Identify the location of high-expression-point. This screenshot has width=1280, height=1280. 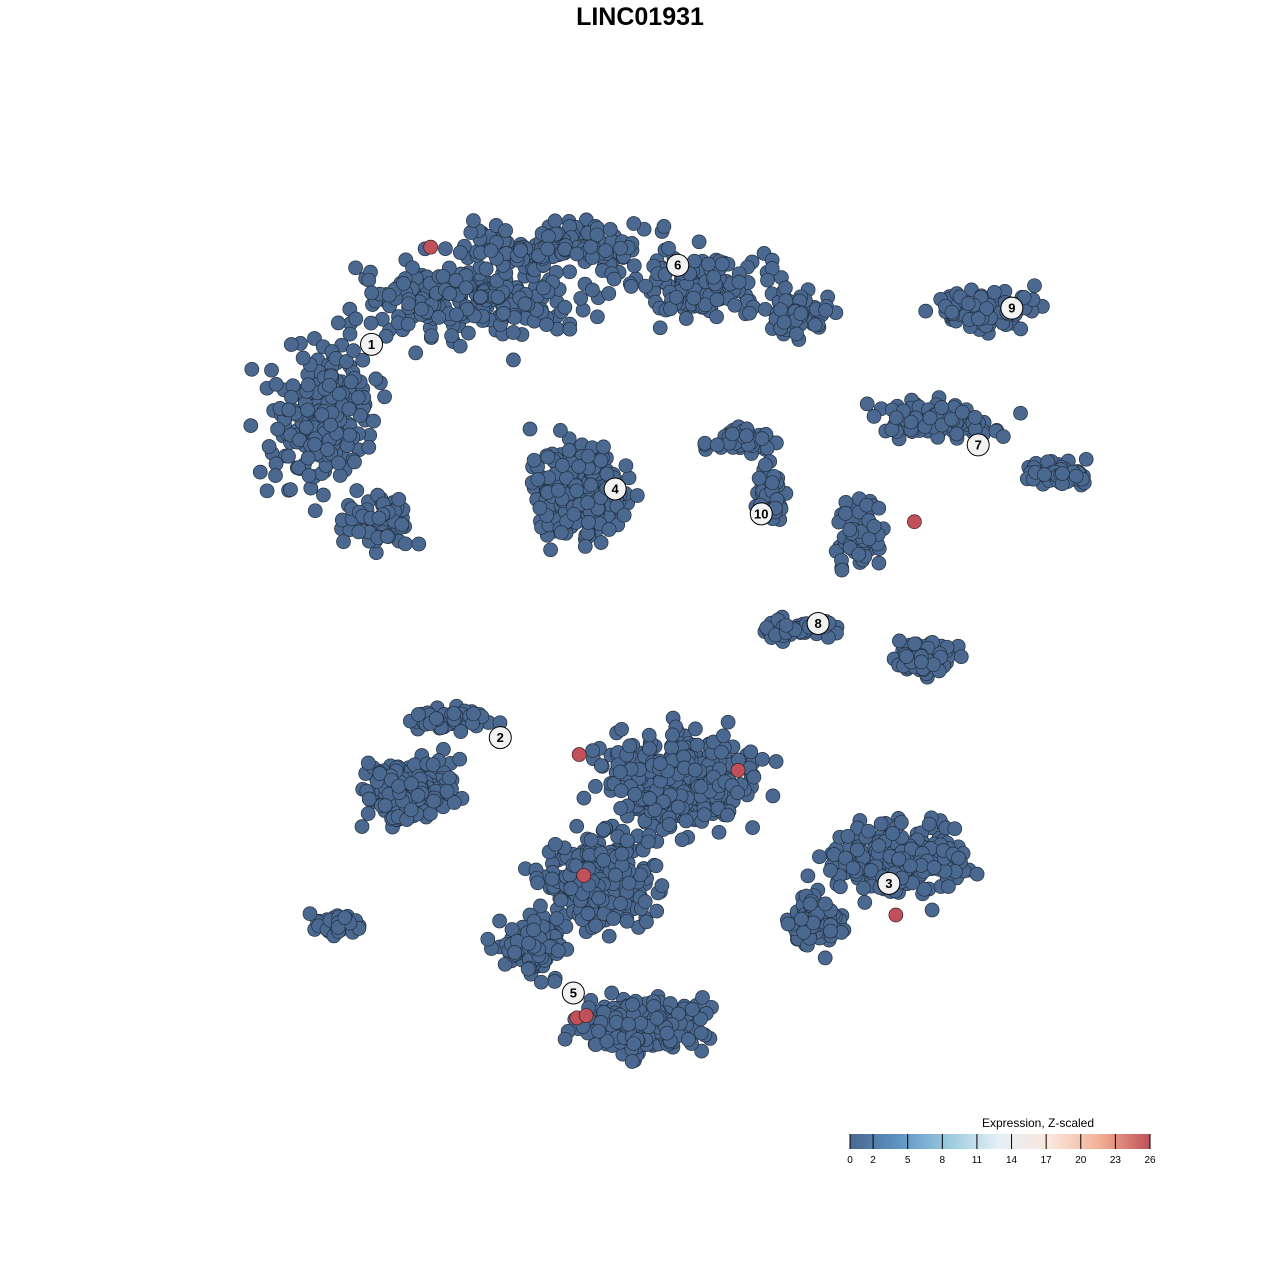
(738, 770).